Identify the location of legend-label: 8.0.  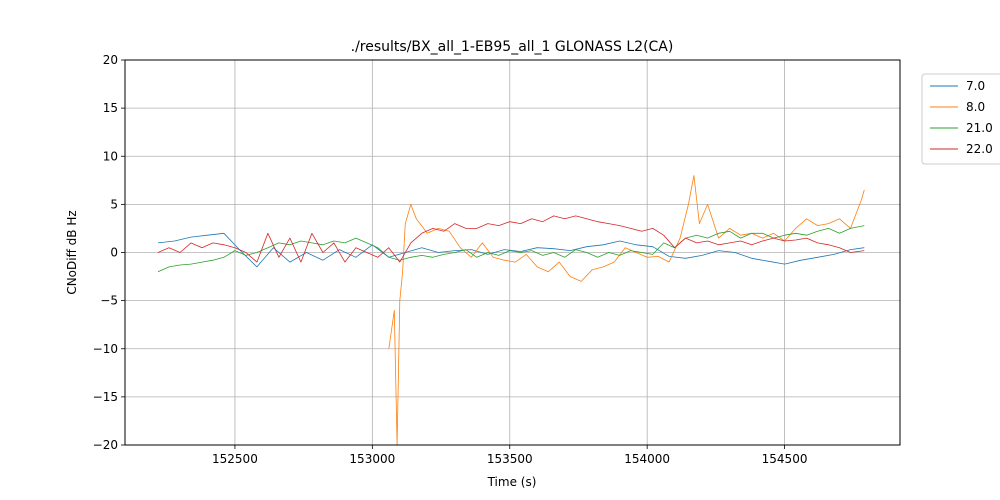
(975, 107).